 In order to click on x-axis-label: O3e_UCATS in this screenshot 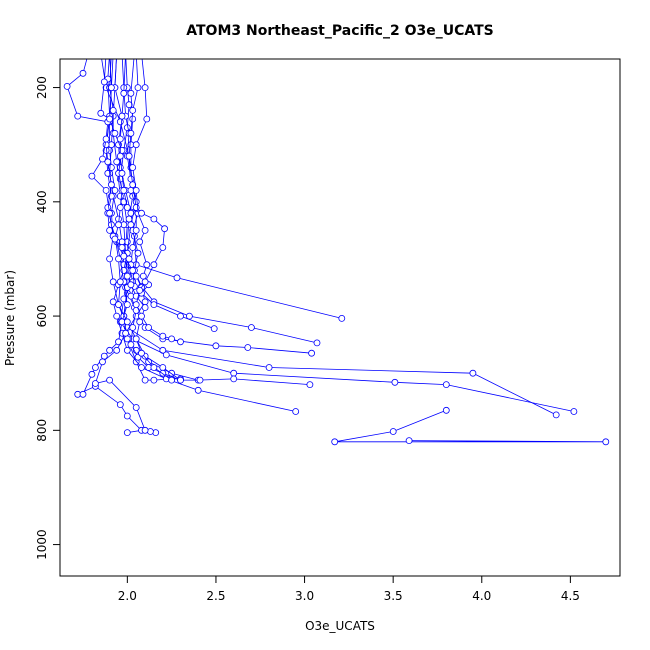, I will do `click(340, 626)`.